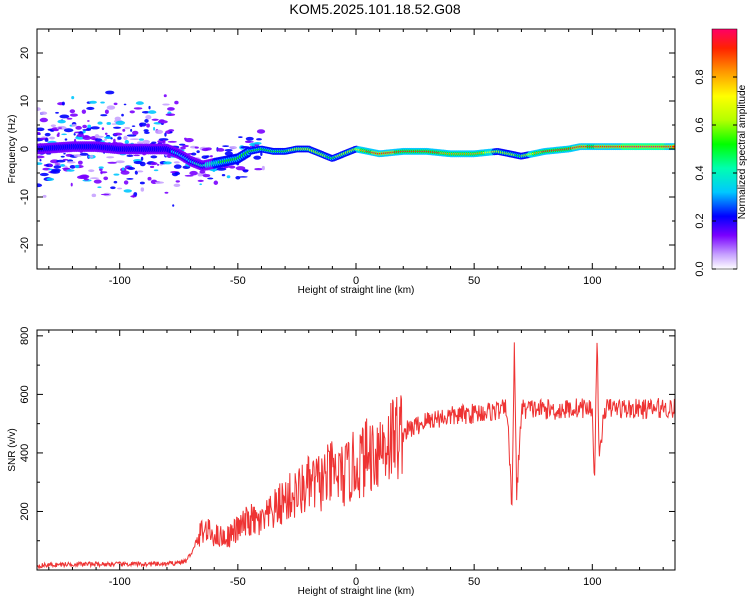 The height and width of the screenshot is (600, 750). Describe the element at coordinates (25, 53) in the screenshot. I see `spectrogram-y-tick-label: 20` at that location.